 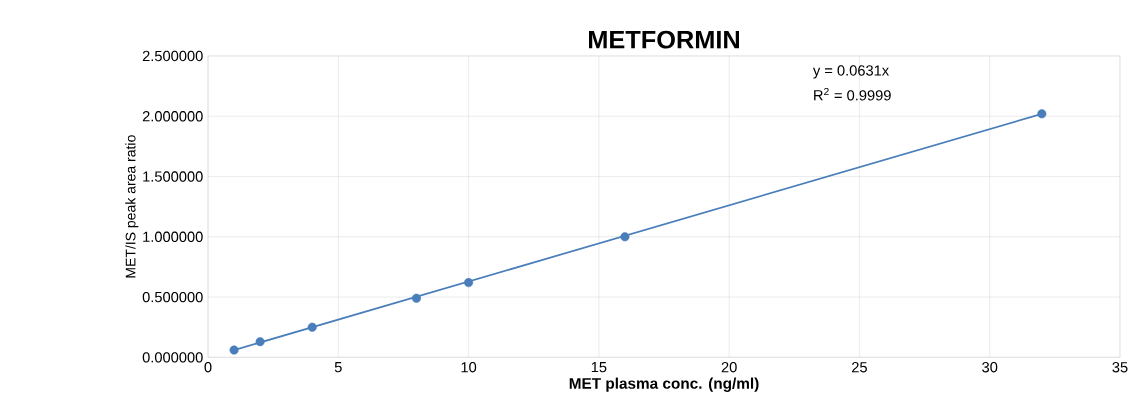 I want to click on x-tick-label: 35, so click(x=1120, y=367).